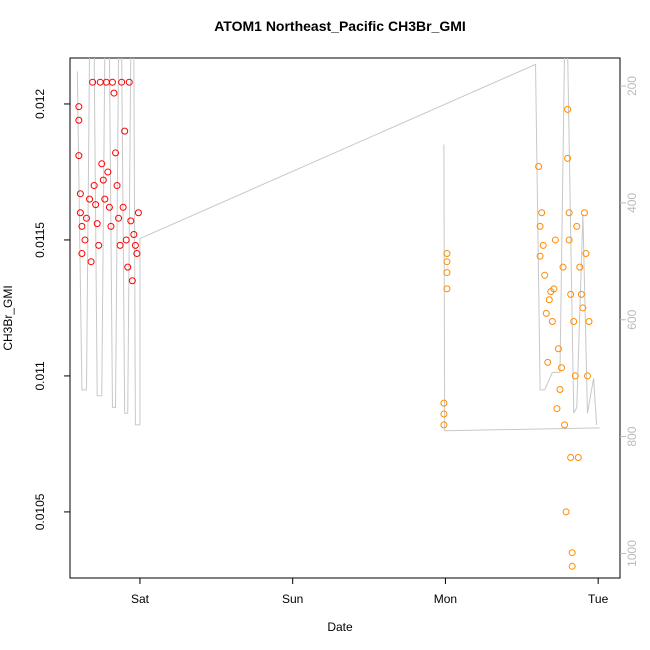  I want to click on y2-tick-label: 600, so click(632, 319).